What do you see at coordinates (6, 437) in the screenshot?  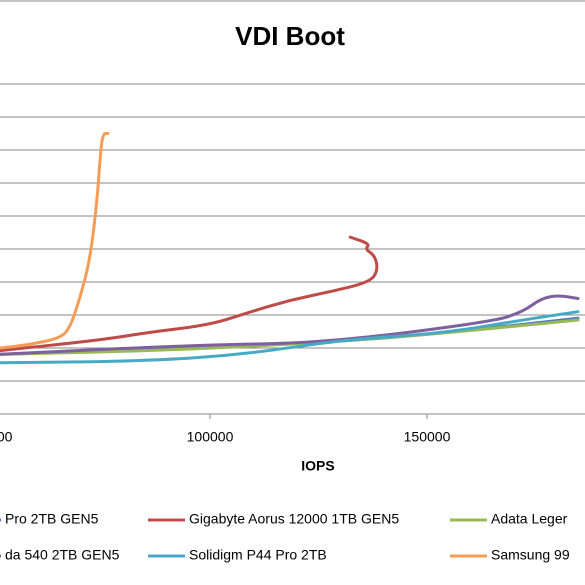 I see `x-tick-label: 50000` at bounding box center [6, 437].